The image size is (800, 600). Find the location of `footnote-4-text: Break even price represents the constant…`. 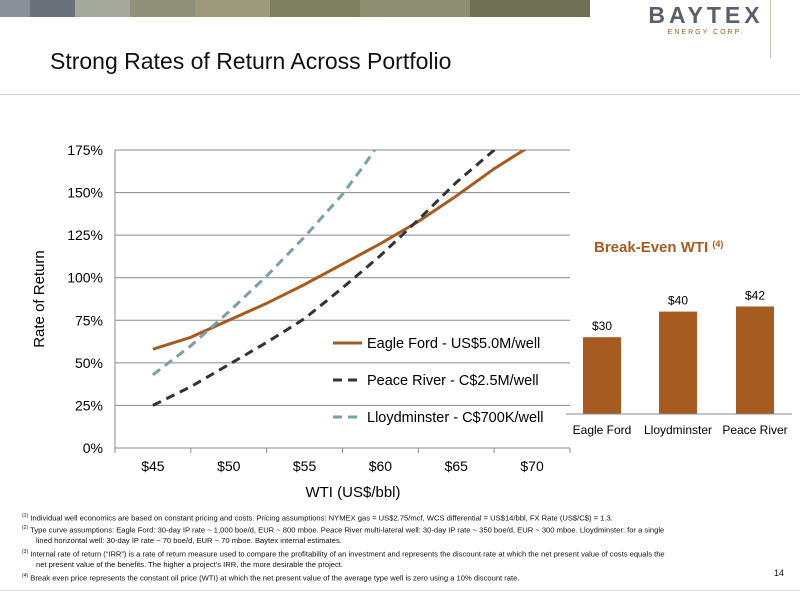

footnote-4-text: Break even price represents the constant… is located at coordinates (275, 578).